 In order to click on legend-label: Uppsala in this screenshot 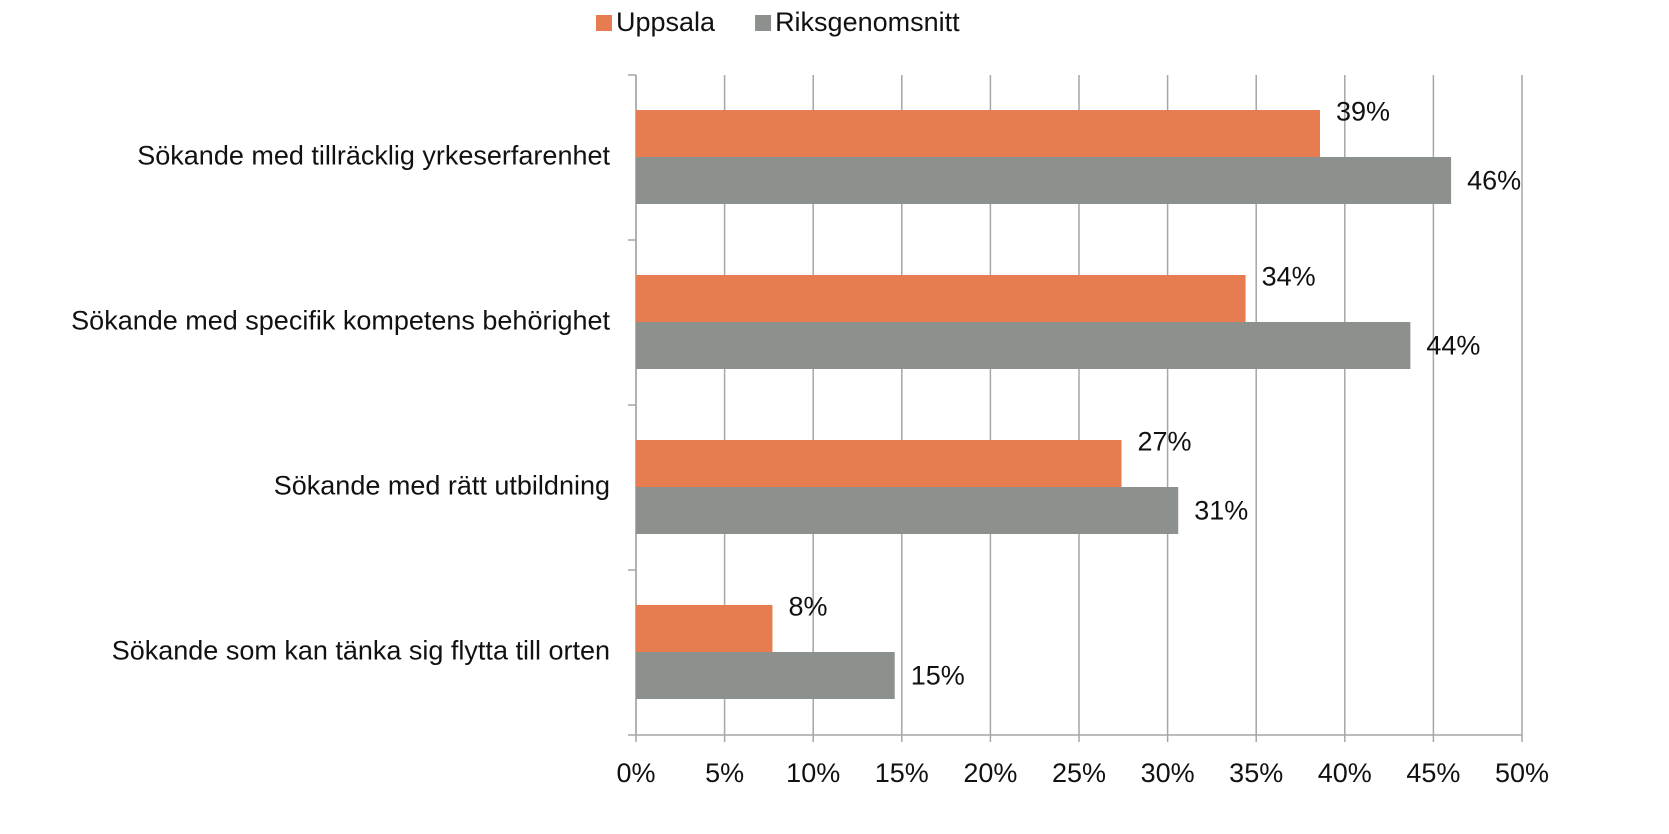, I will do `click(666, 22)`.